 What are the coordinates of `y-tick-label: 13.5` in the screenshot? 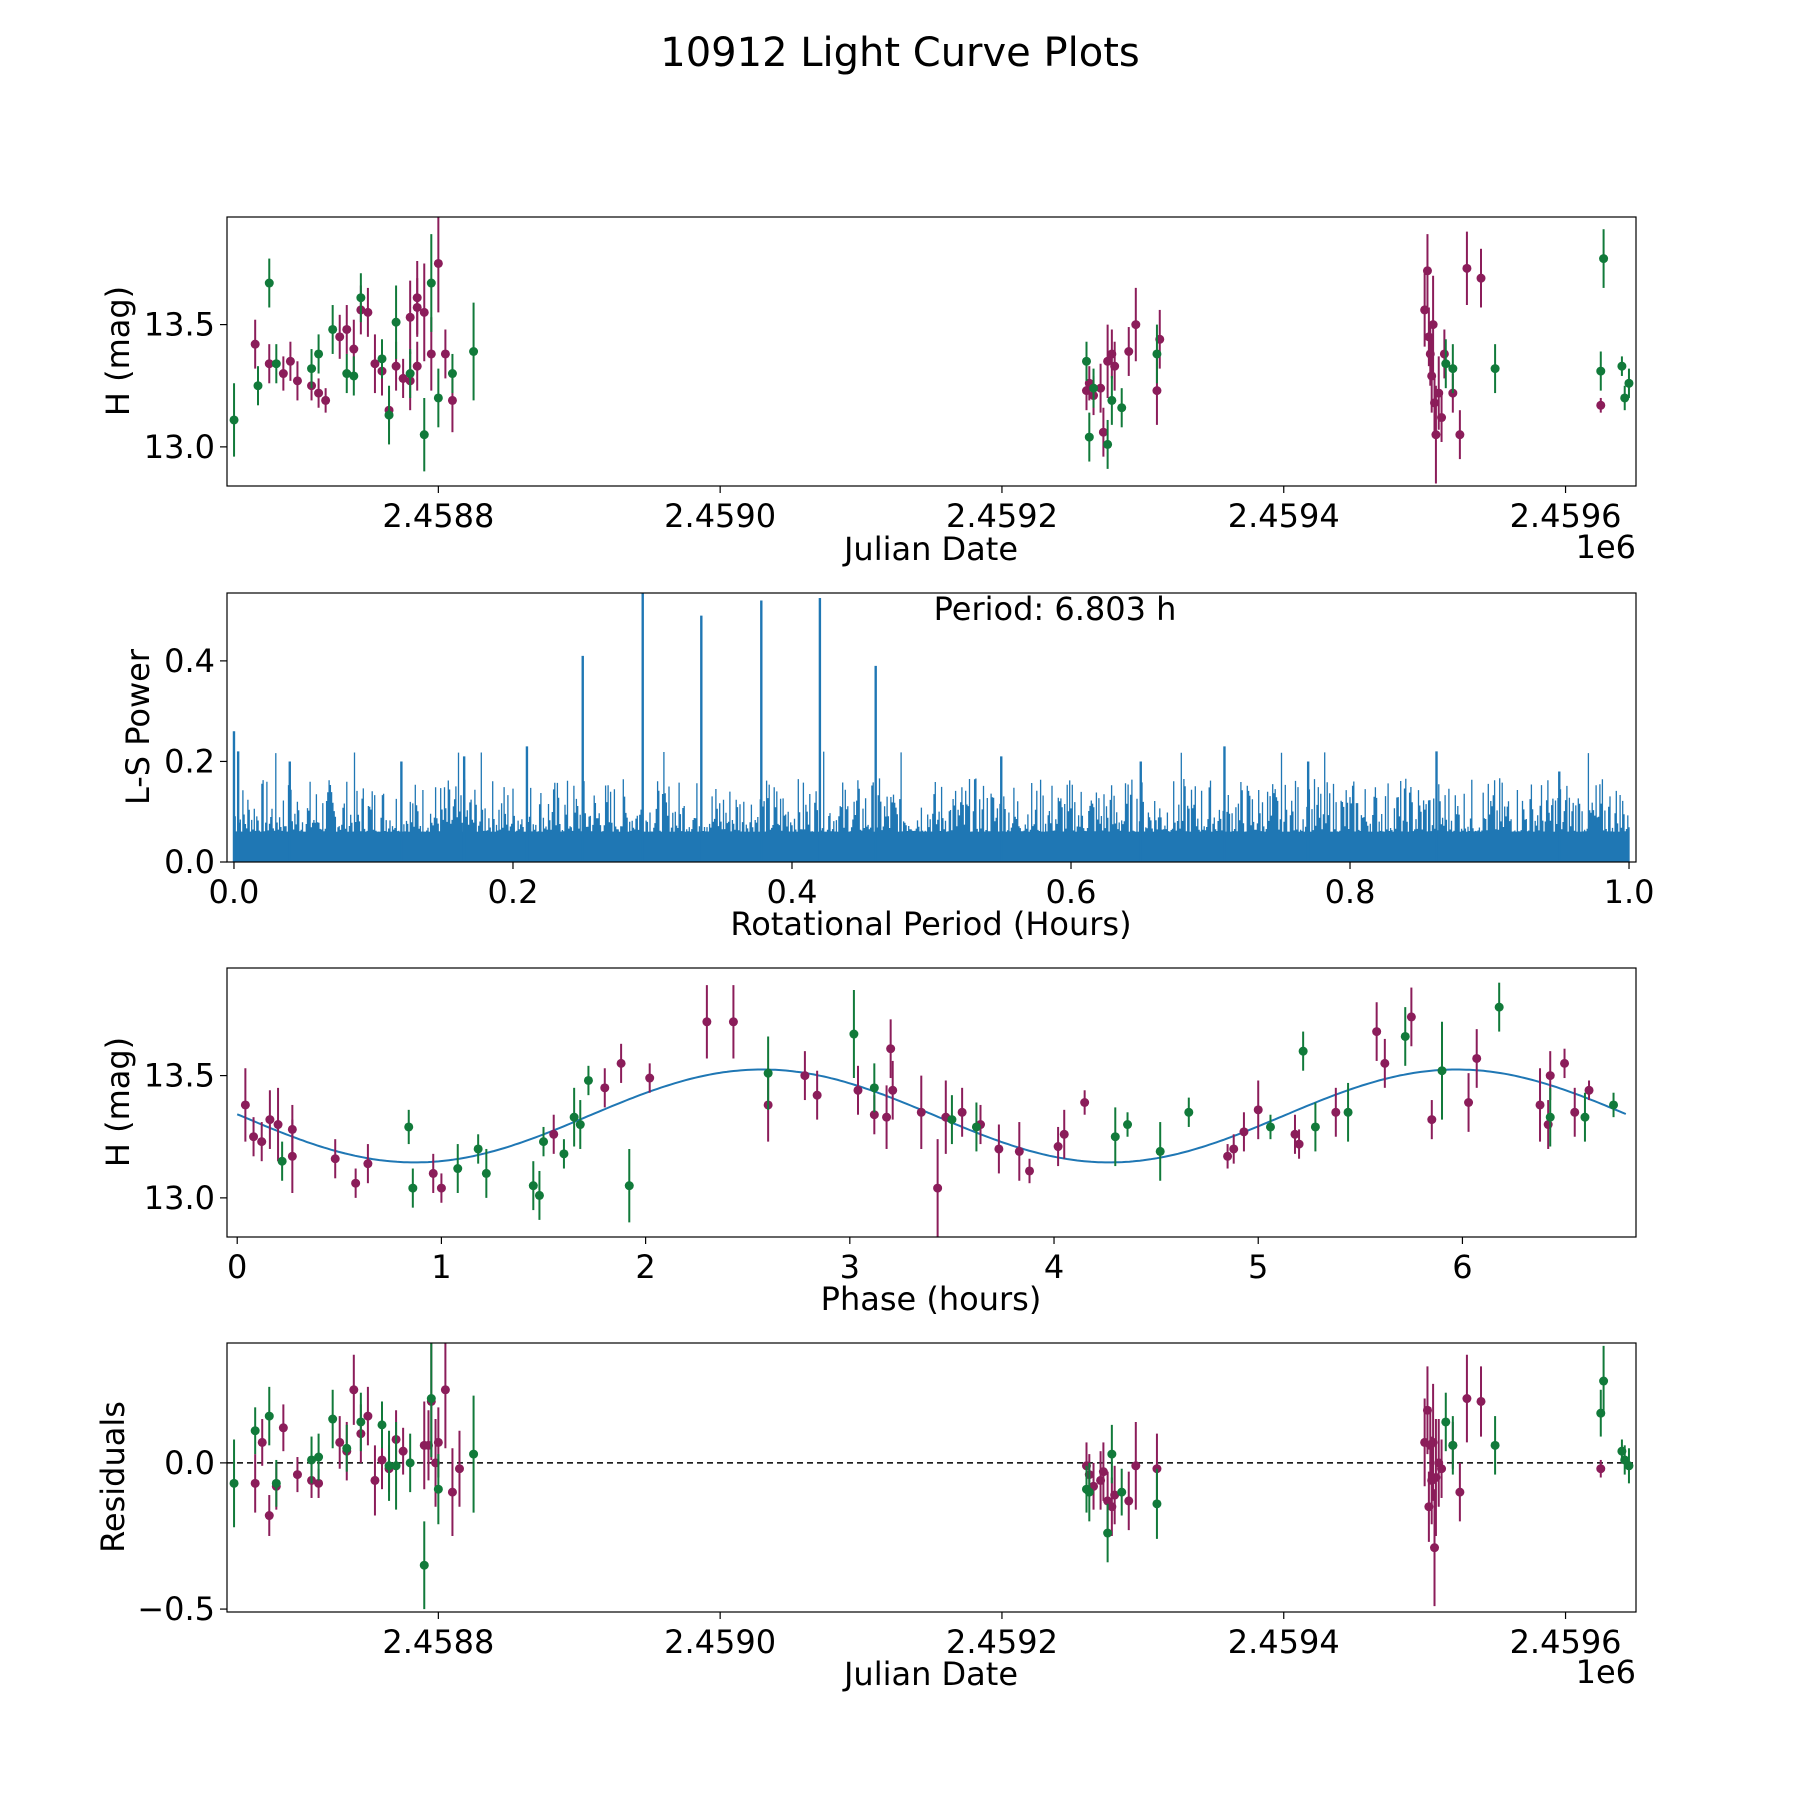 It's located at (179, 325).